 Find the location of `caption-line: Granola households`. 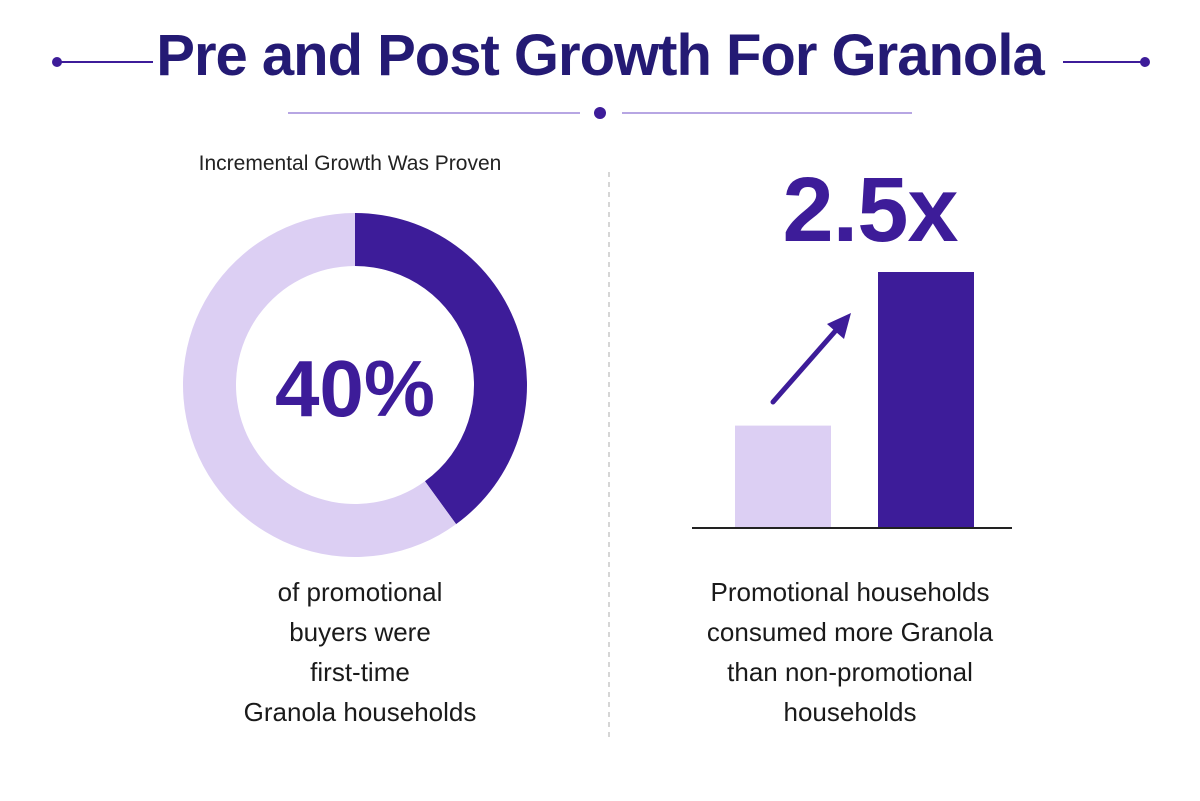

caption-line: Granola households is located at coordinates (360, 712).